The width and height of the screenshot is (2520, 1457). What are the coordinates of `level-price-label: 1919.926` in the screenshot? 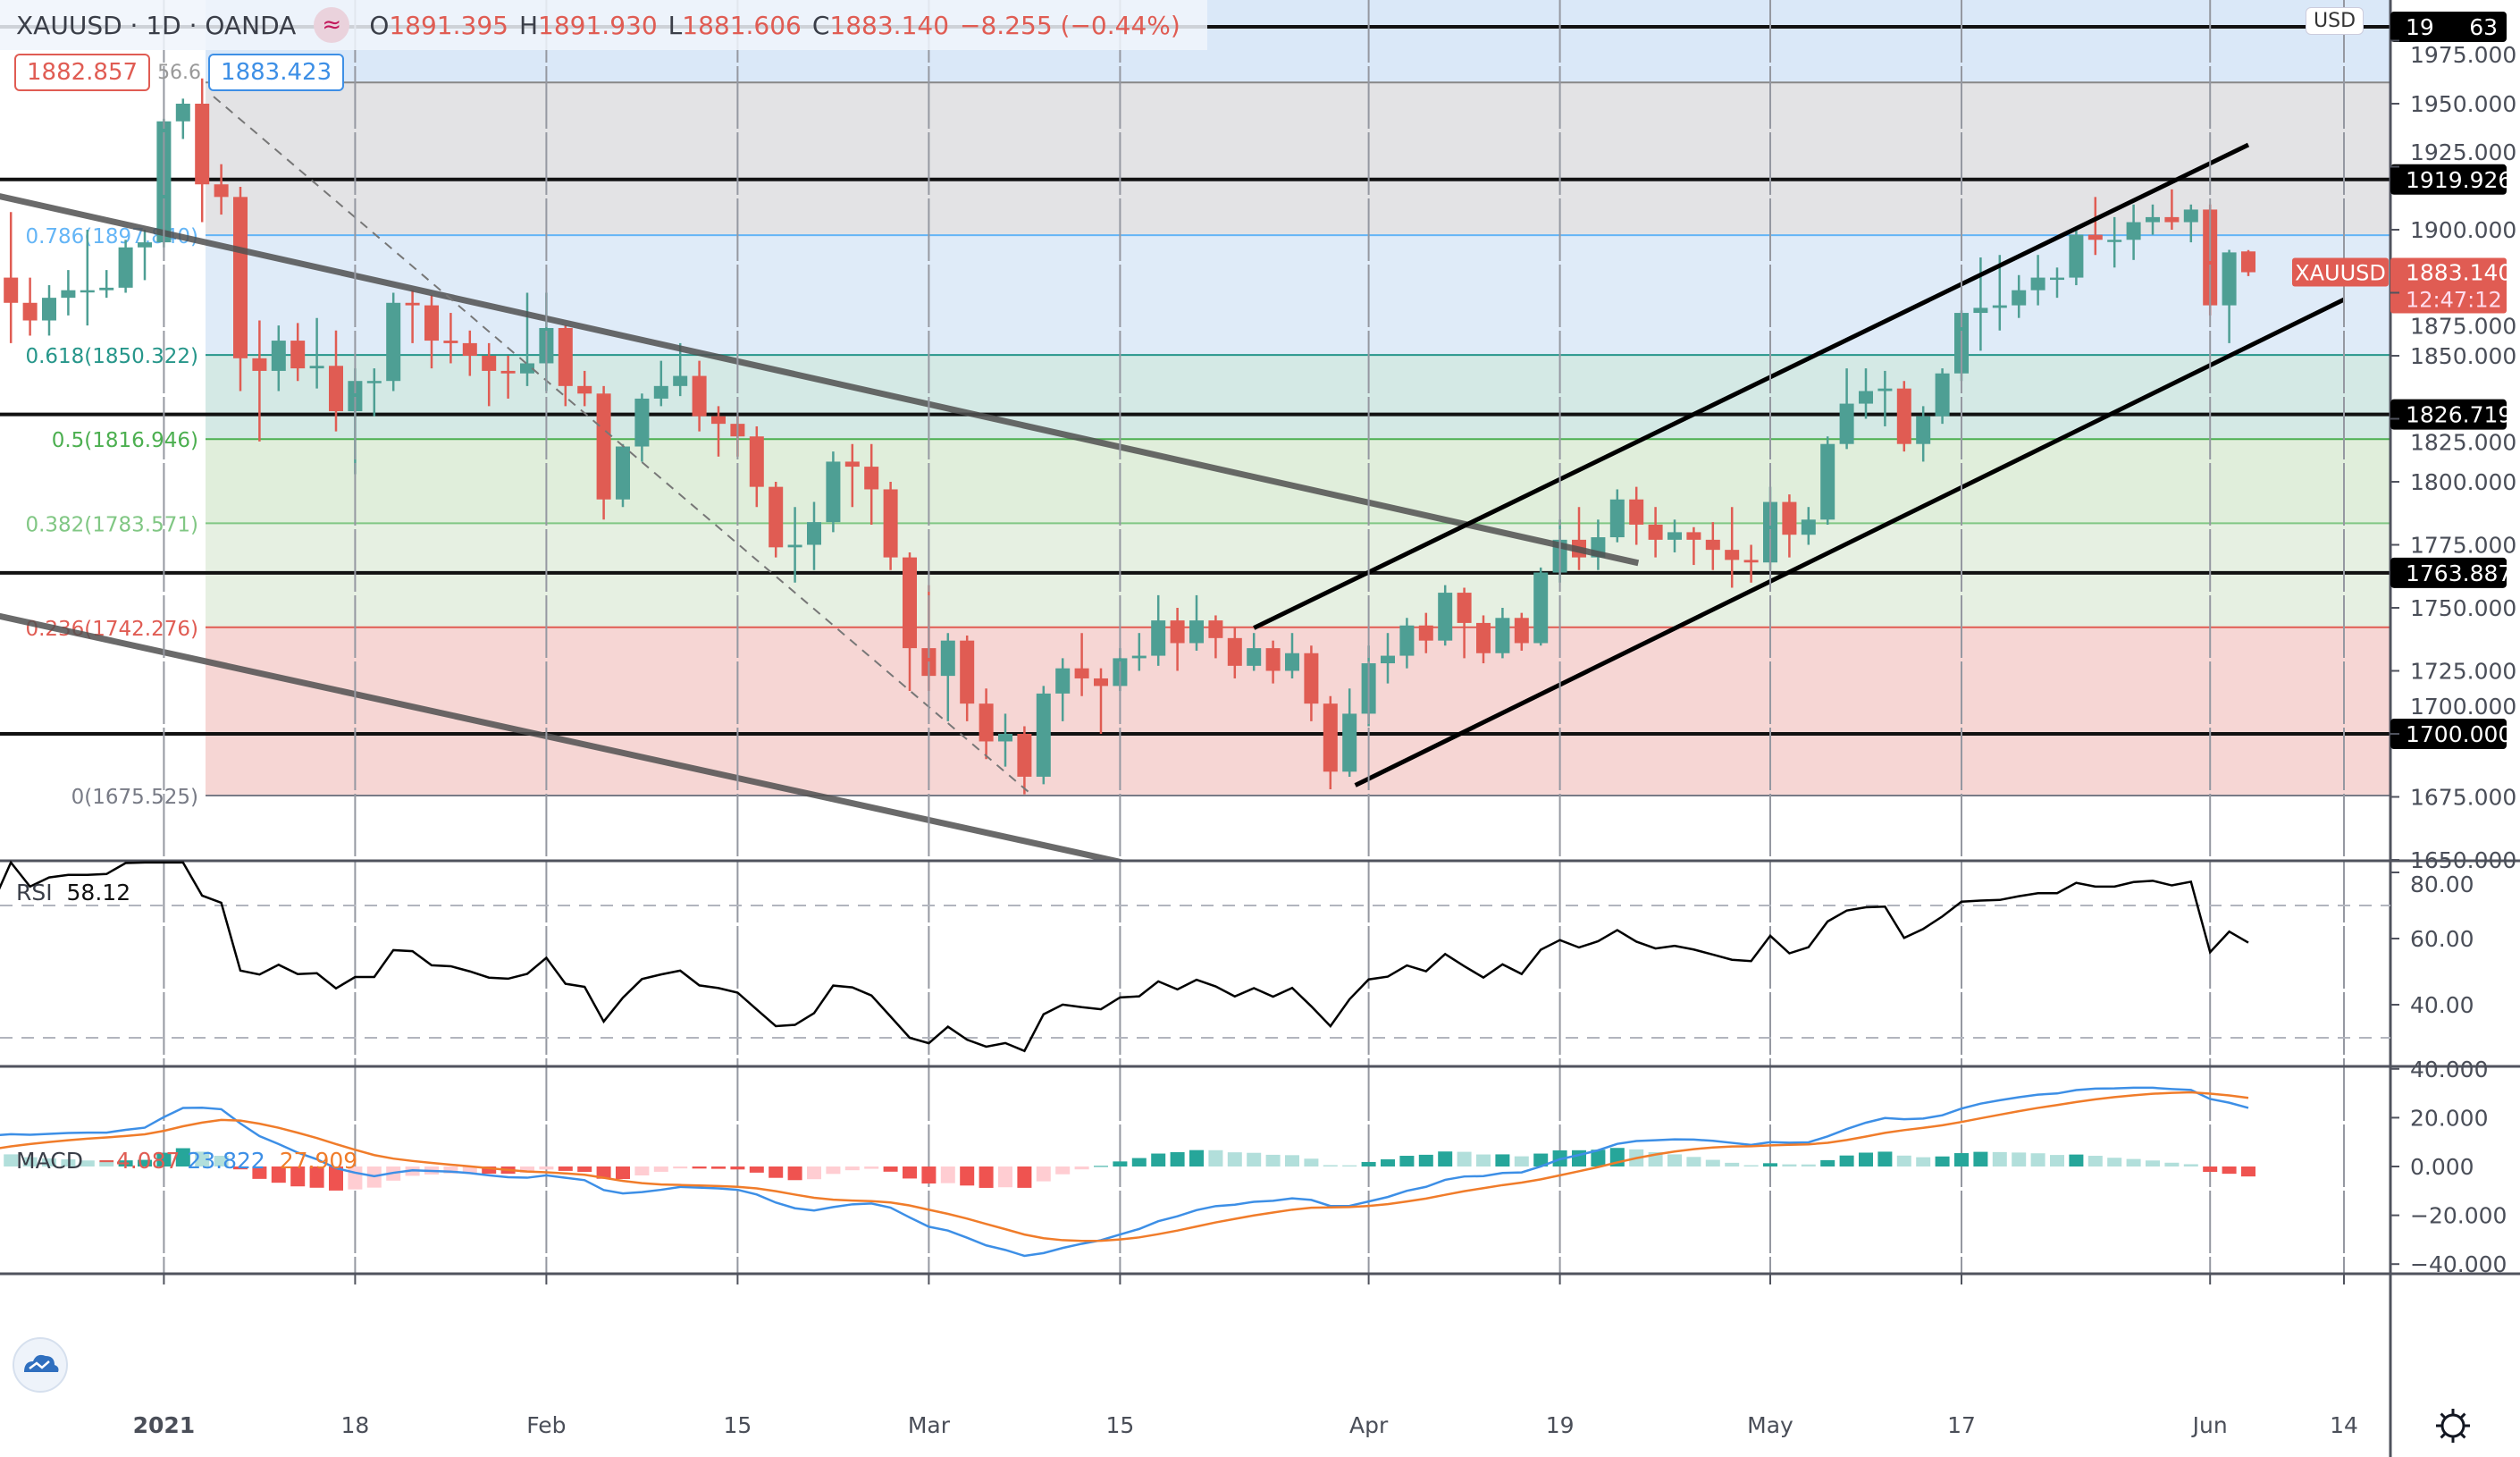 It's located at (2459, 180).